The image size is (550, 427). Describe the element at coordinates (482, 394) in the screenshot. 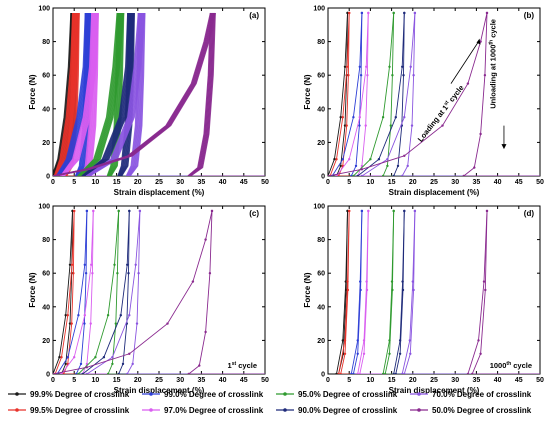

I see `legend-label: 70.0% Degree of crosslink` at that location.